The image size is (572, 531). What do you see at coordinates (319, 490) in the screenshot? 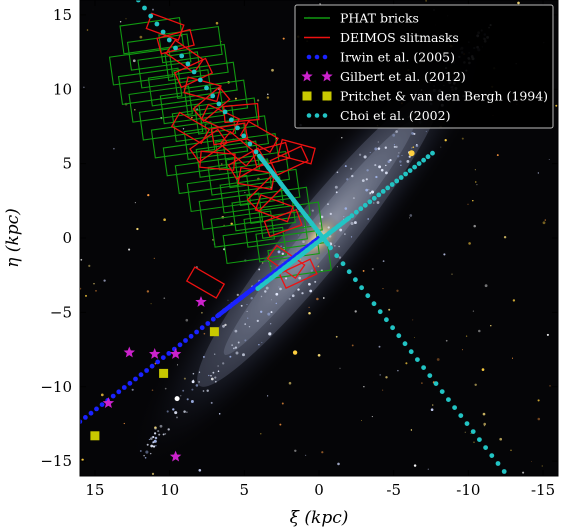
I see `x-tick-label: 0` at bounding box center [319, 490].